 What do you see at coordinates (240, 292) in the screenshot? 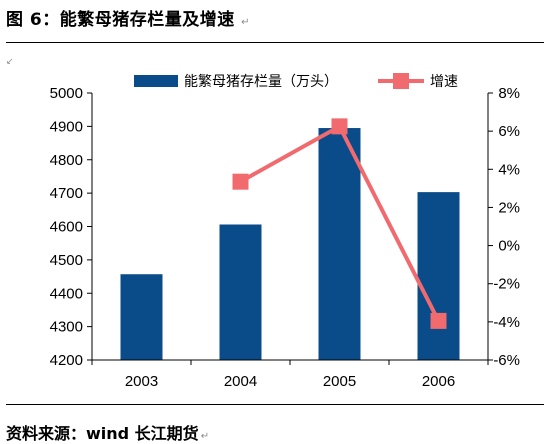
I see `bar-2004` at bounding box center [240, 292].